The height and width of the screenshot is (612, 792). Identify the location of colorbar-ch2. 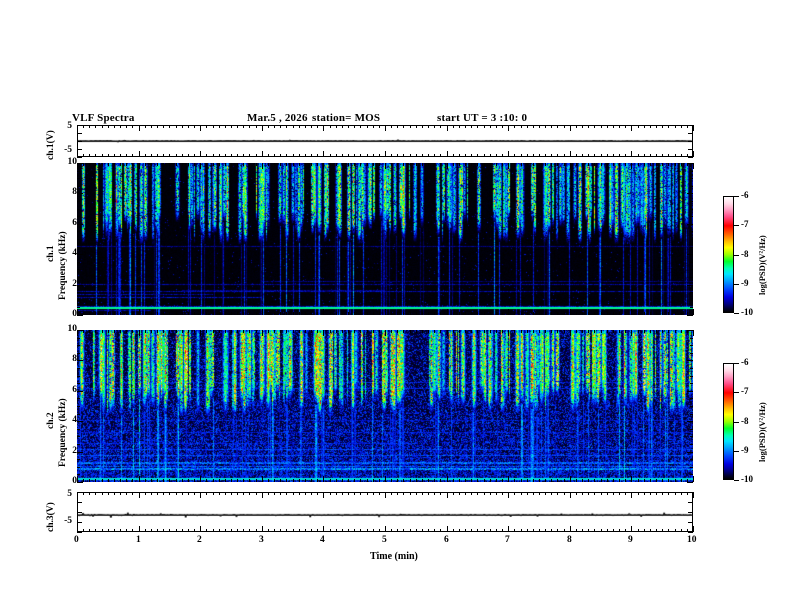
(728, 421).